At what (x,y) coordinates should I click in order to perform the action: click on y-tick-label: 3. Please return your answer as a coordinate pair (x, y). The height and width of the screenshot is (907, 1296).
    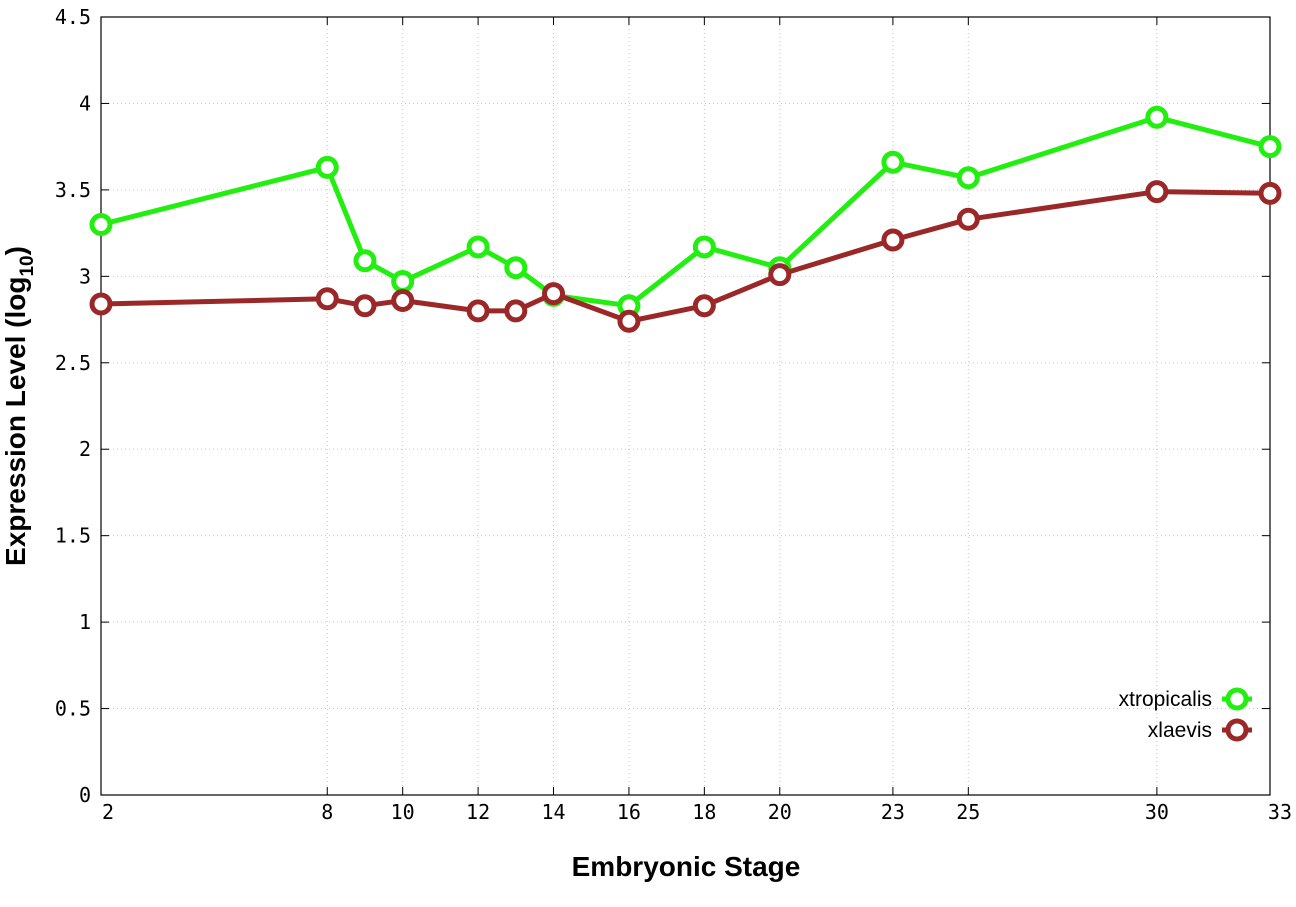
    Looking at the image, I should click on (85, 276).